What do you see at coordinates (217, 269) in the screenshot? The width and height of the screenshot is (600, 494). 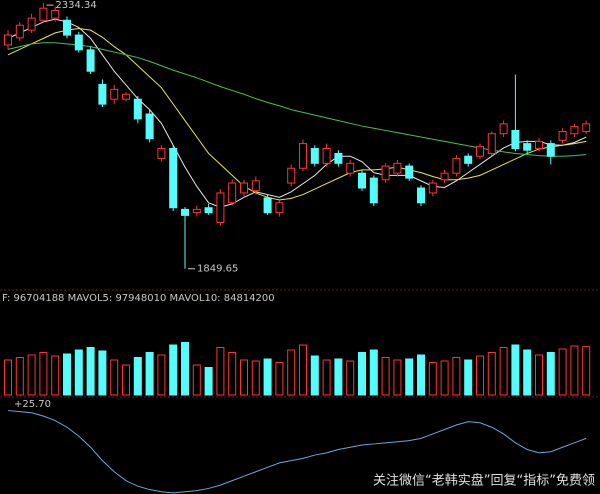 I see `annotation: 1849.65` at bounding box center [217, 269].